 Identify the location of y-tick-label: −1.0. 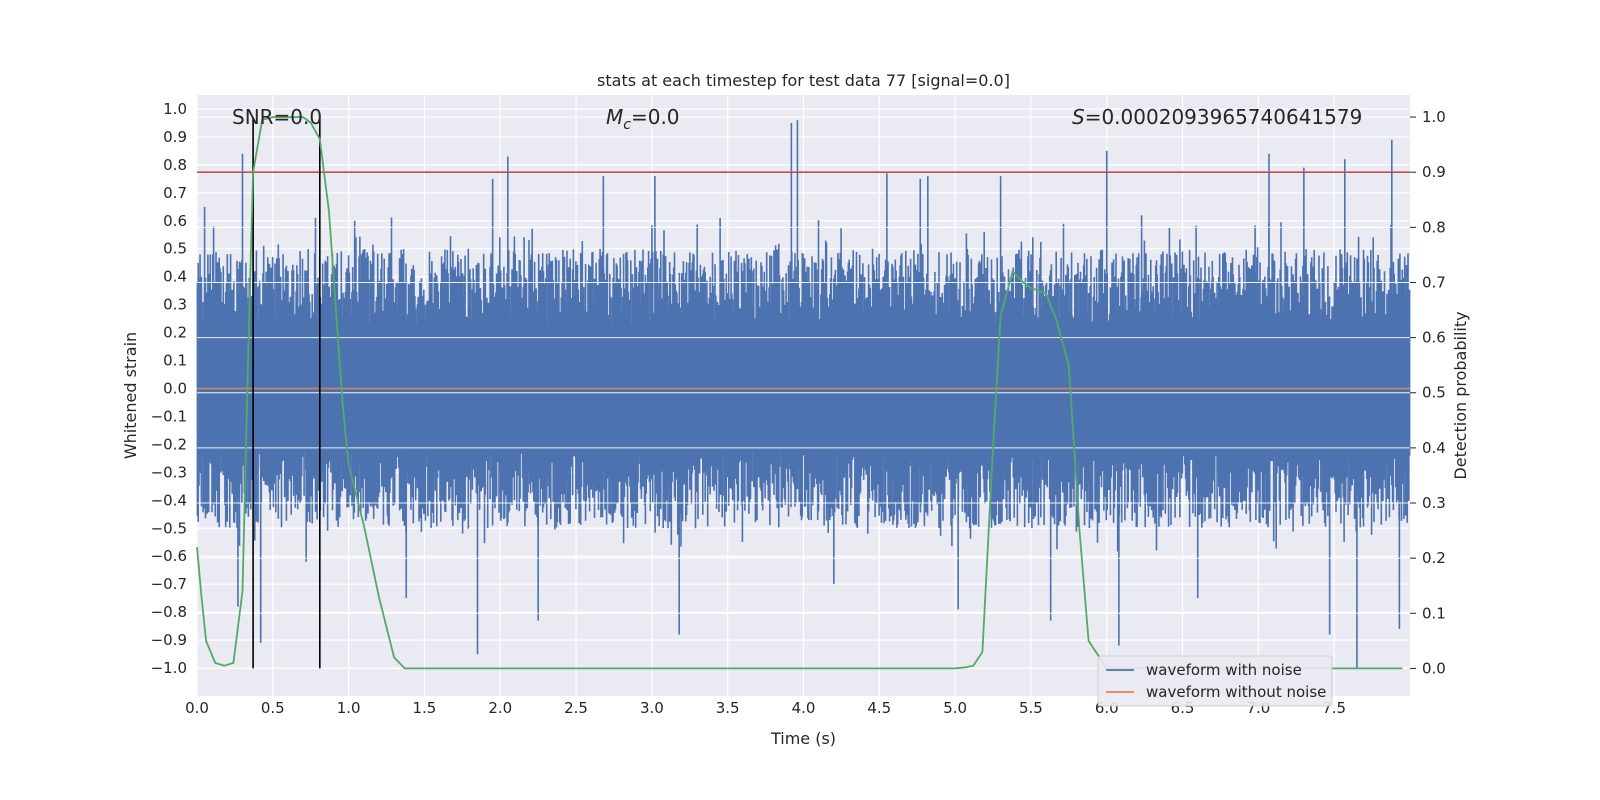
(169, 668).